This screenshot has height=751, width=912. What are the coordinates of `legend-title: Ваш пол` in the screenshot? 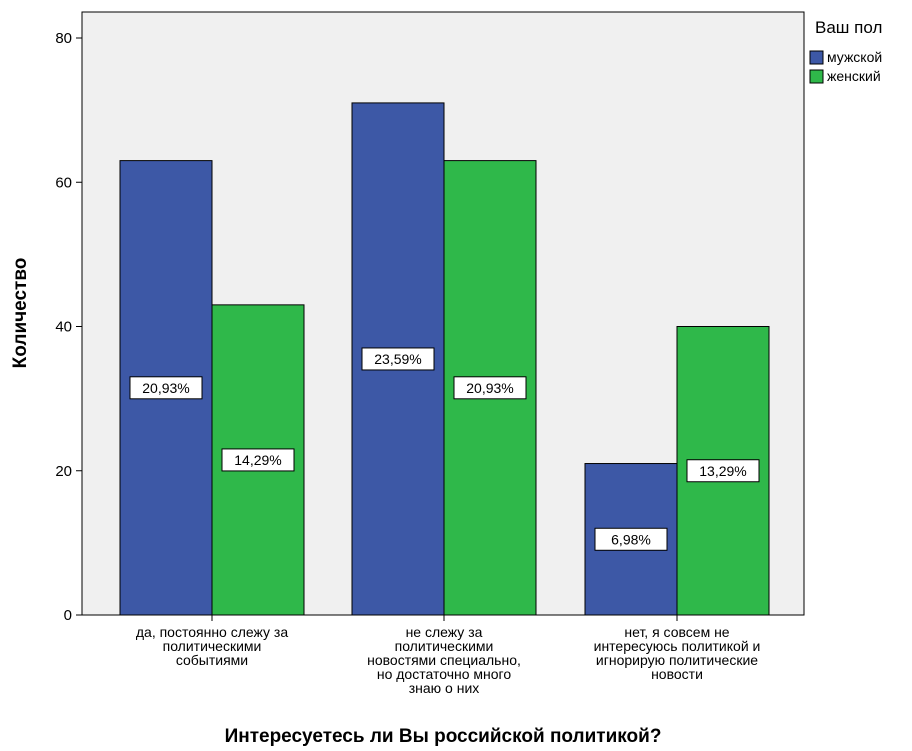 It's located at (848, 27).